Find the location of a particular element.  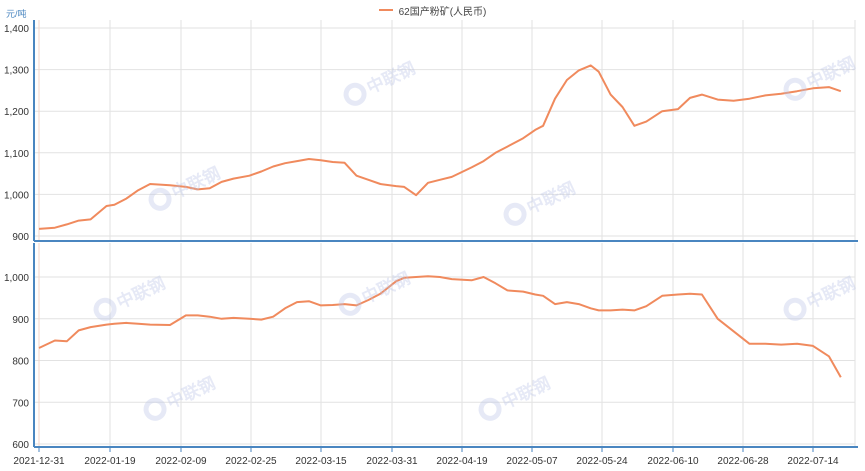

x-tick-label: 2022-07-14 is located at coordinates (813, 461).